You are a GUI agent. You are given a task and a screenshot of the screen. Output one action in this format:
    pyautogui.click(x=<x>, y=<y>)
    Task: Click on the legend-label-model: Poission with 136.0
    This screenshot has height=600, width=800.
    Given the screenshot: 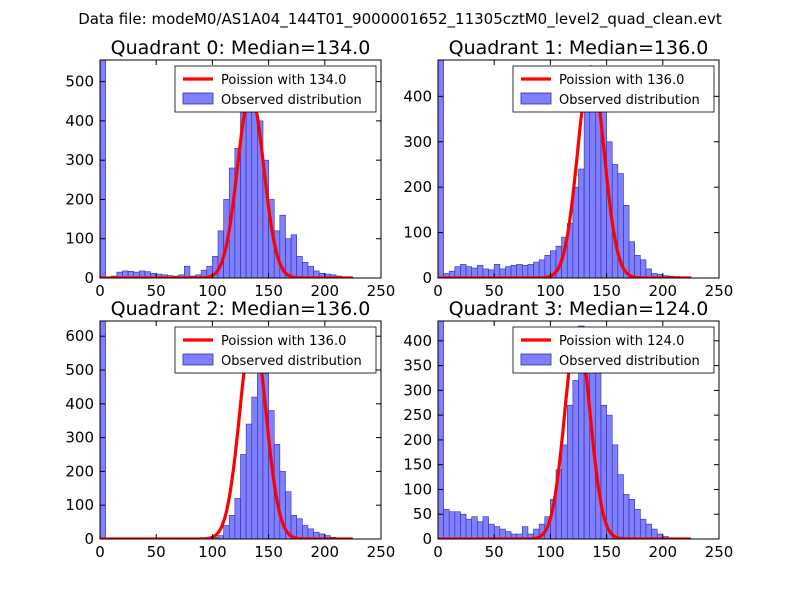 What is the action you would take?
    pyautogui.click(x=283, y=341)
    